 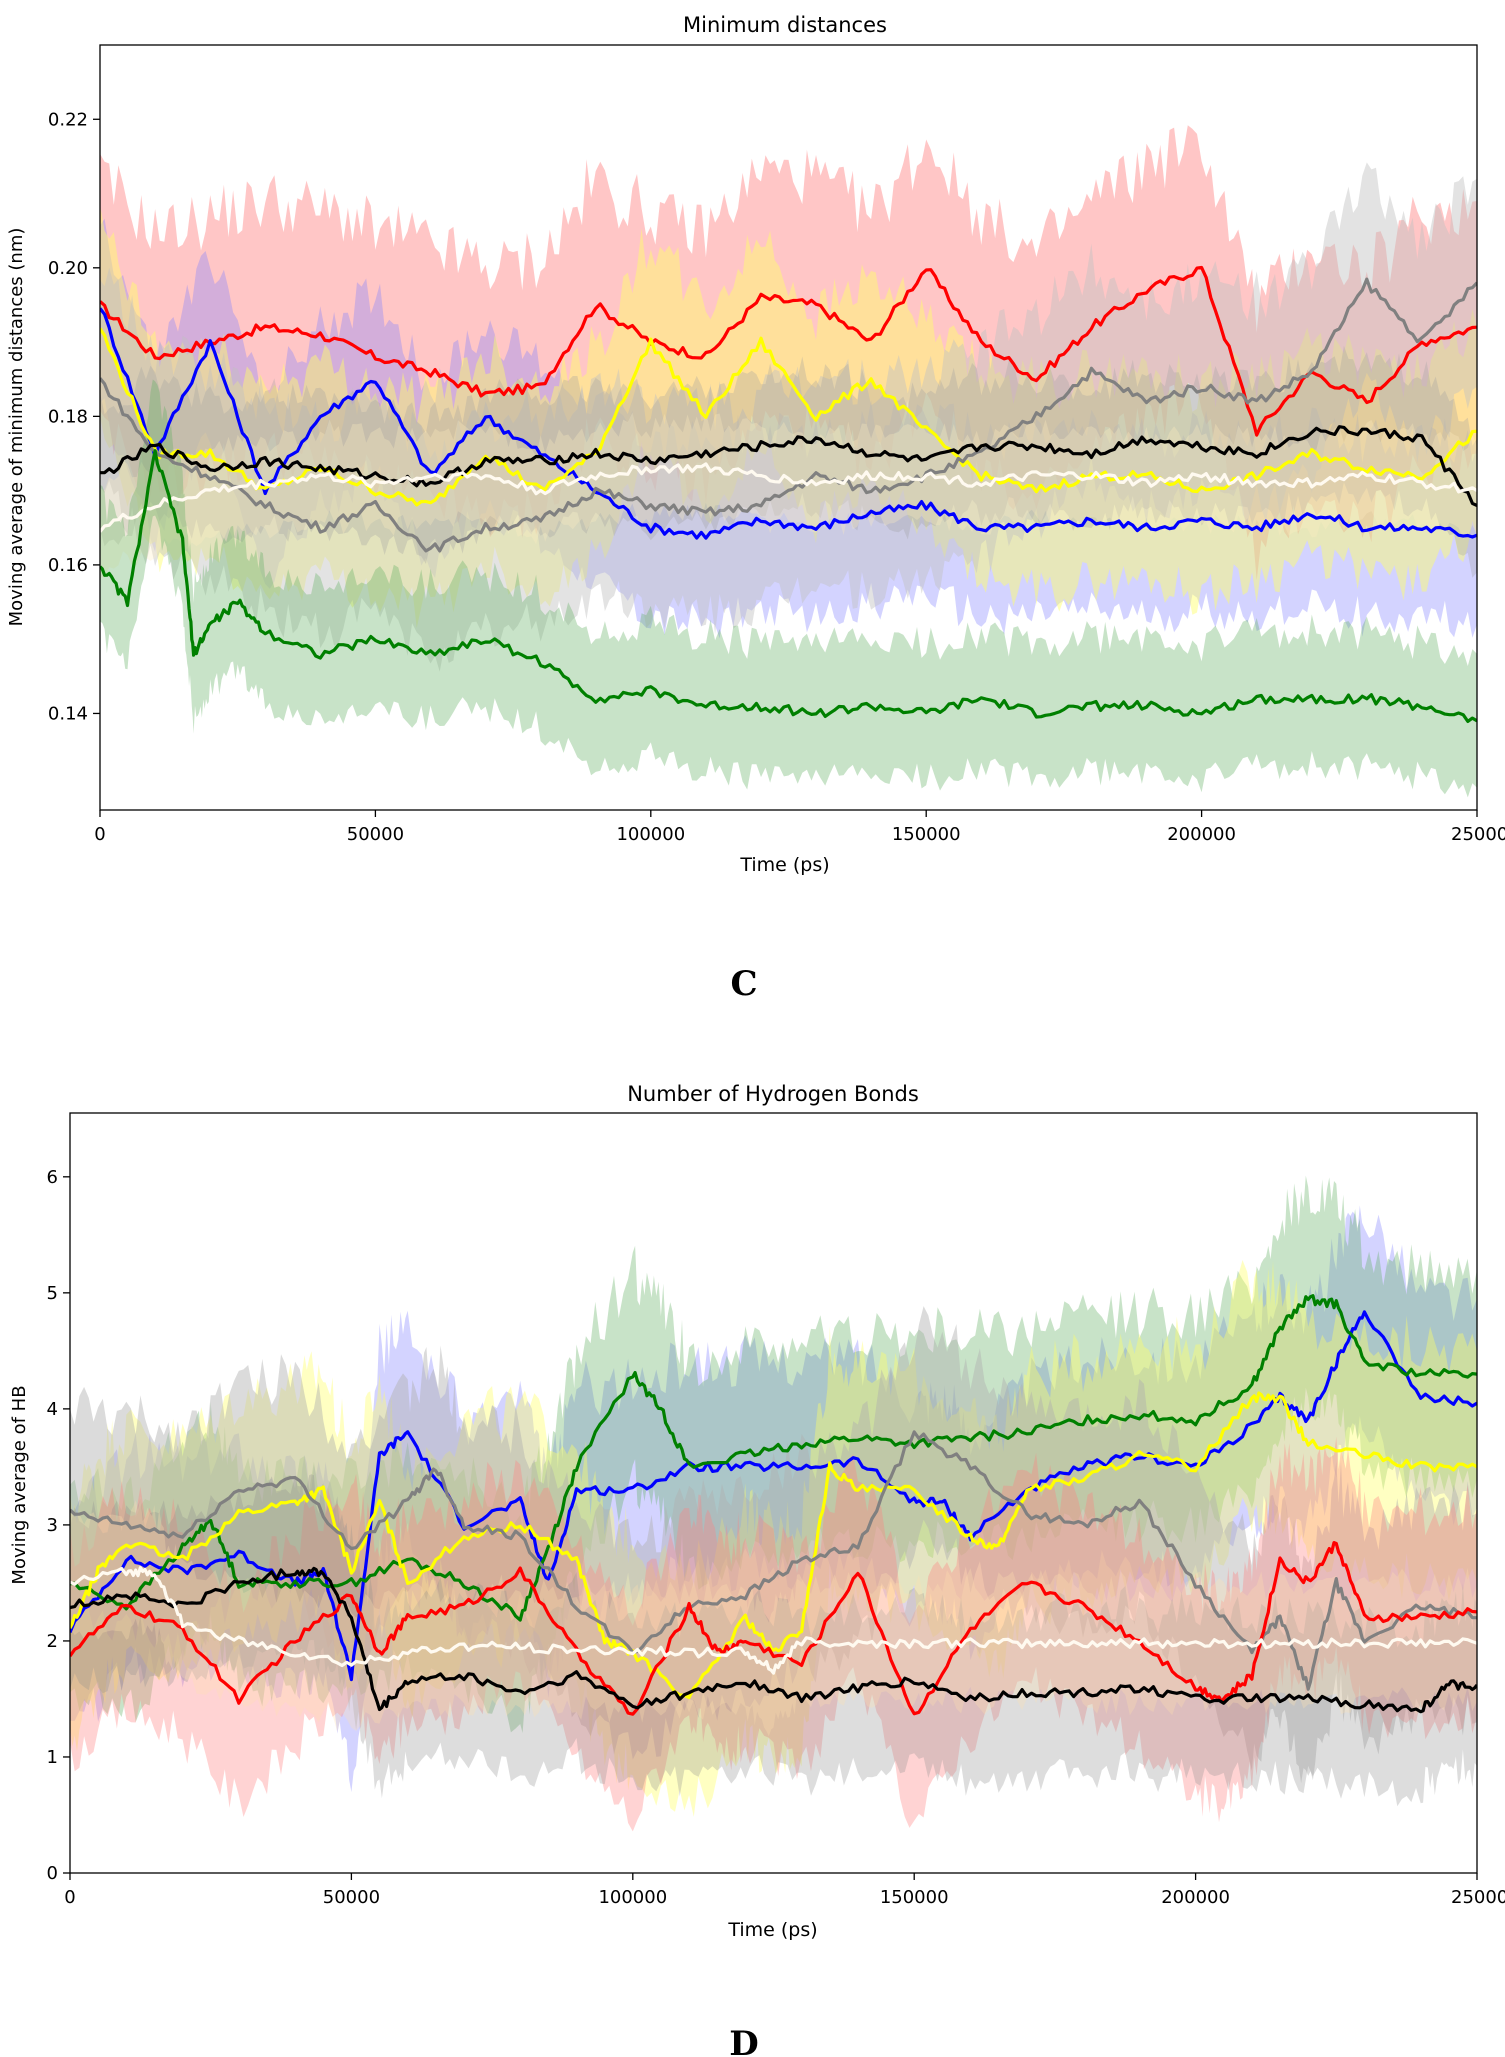 I want to click on panel-d-line-green, so click(x=773, y=1458).